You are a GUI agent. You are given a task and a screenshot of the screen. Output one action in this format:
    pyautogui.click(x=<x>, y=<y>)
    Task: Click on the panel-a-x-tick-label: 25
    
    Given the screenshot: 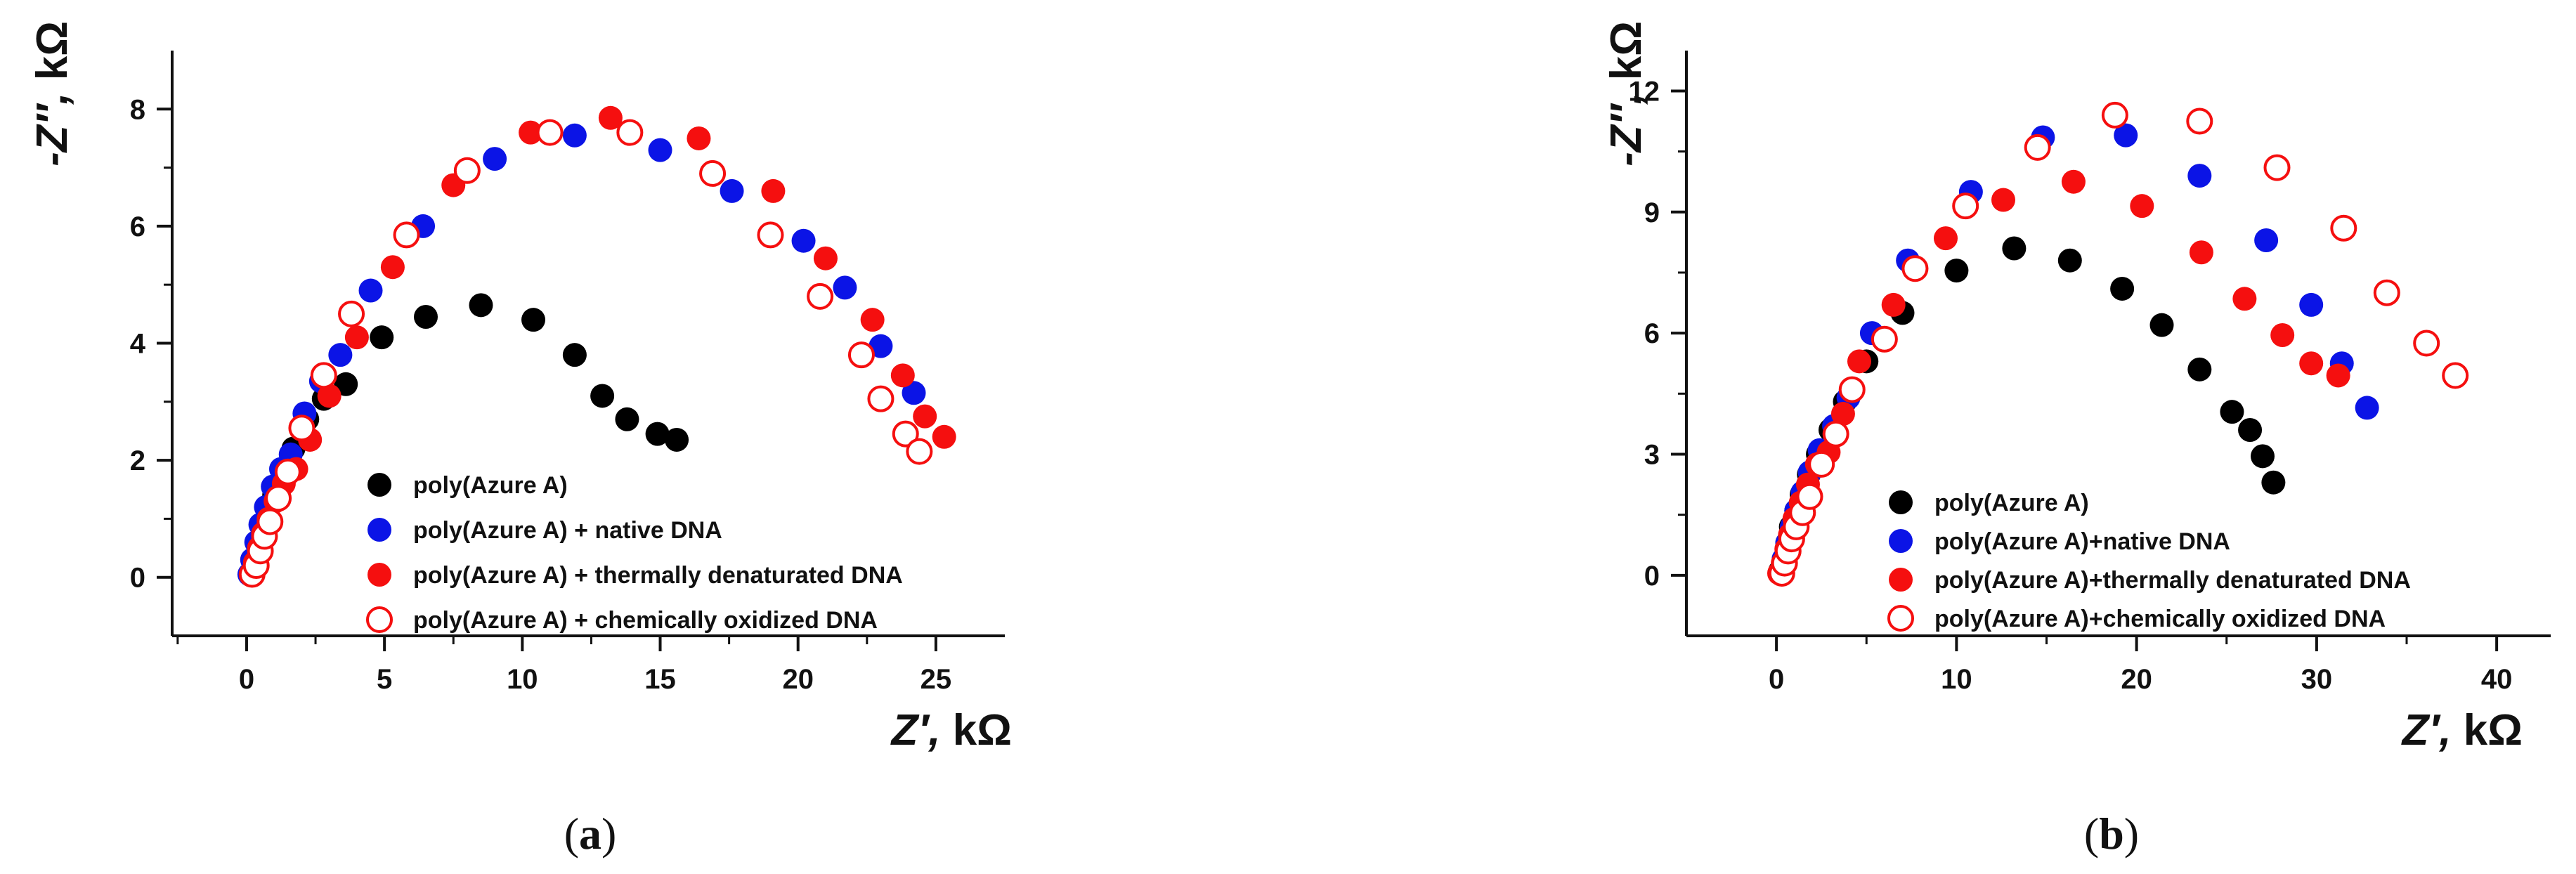 What is the action you would take?
    pyautogui.click(x=937, y=679)
    